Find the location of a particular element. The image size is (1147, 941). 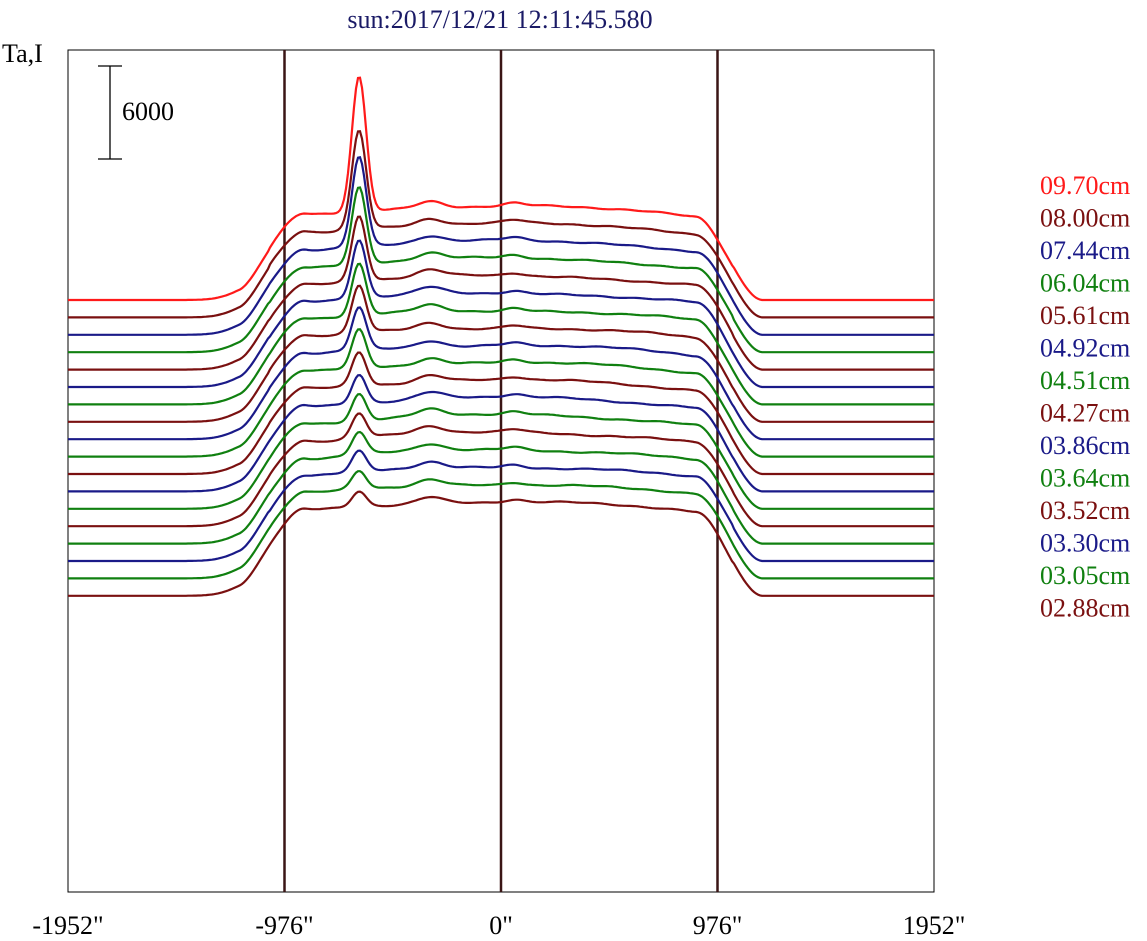

legend-entry-7: 04.27cm is located at coordinates (1085, 413).